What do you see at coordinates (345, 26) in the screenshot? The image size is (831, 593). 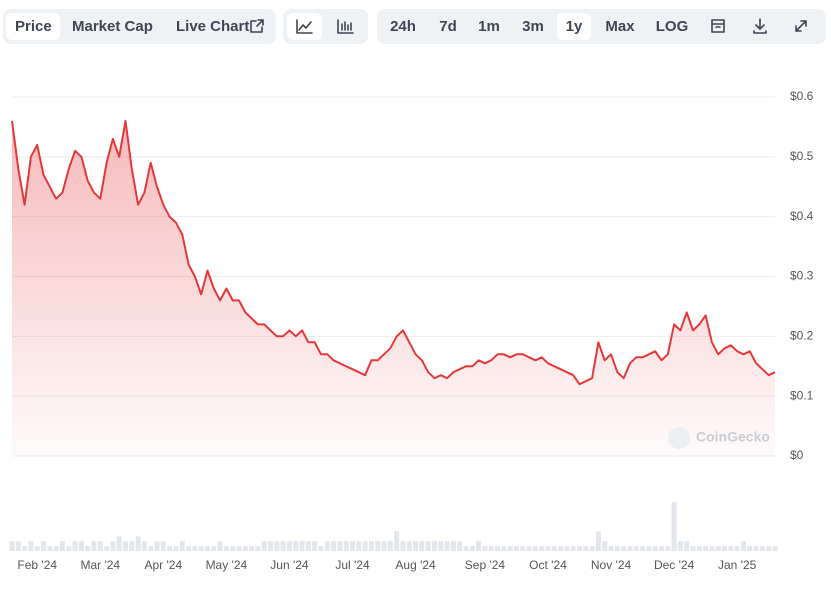 I see `candle-icon` at bounding box center [345, 26].